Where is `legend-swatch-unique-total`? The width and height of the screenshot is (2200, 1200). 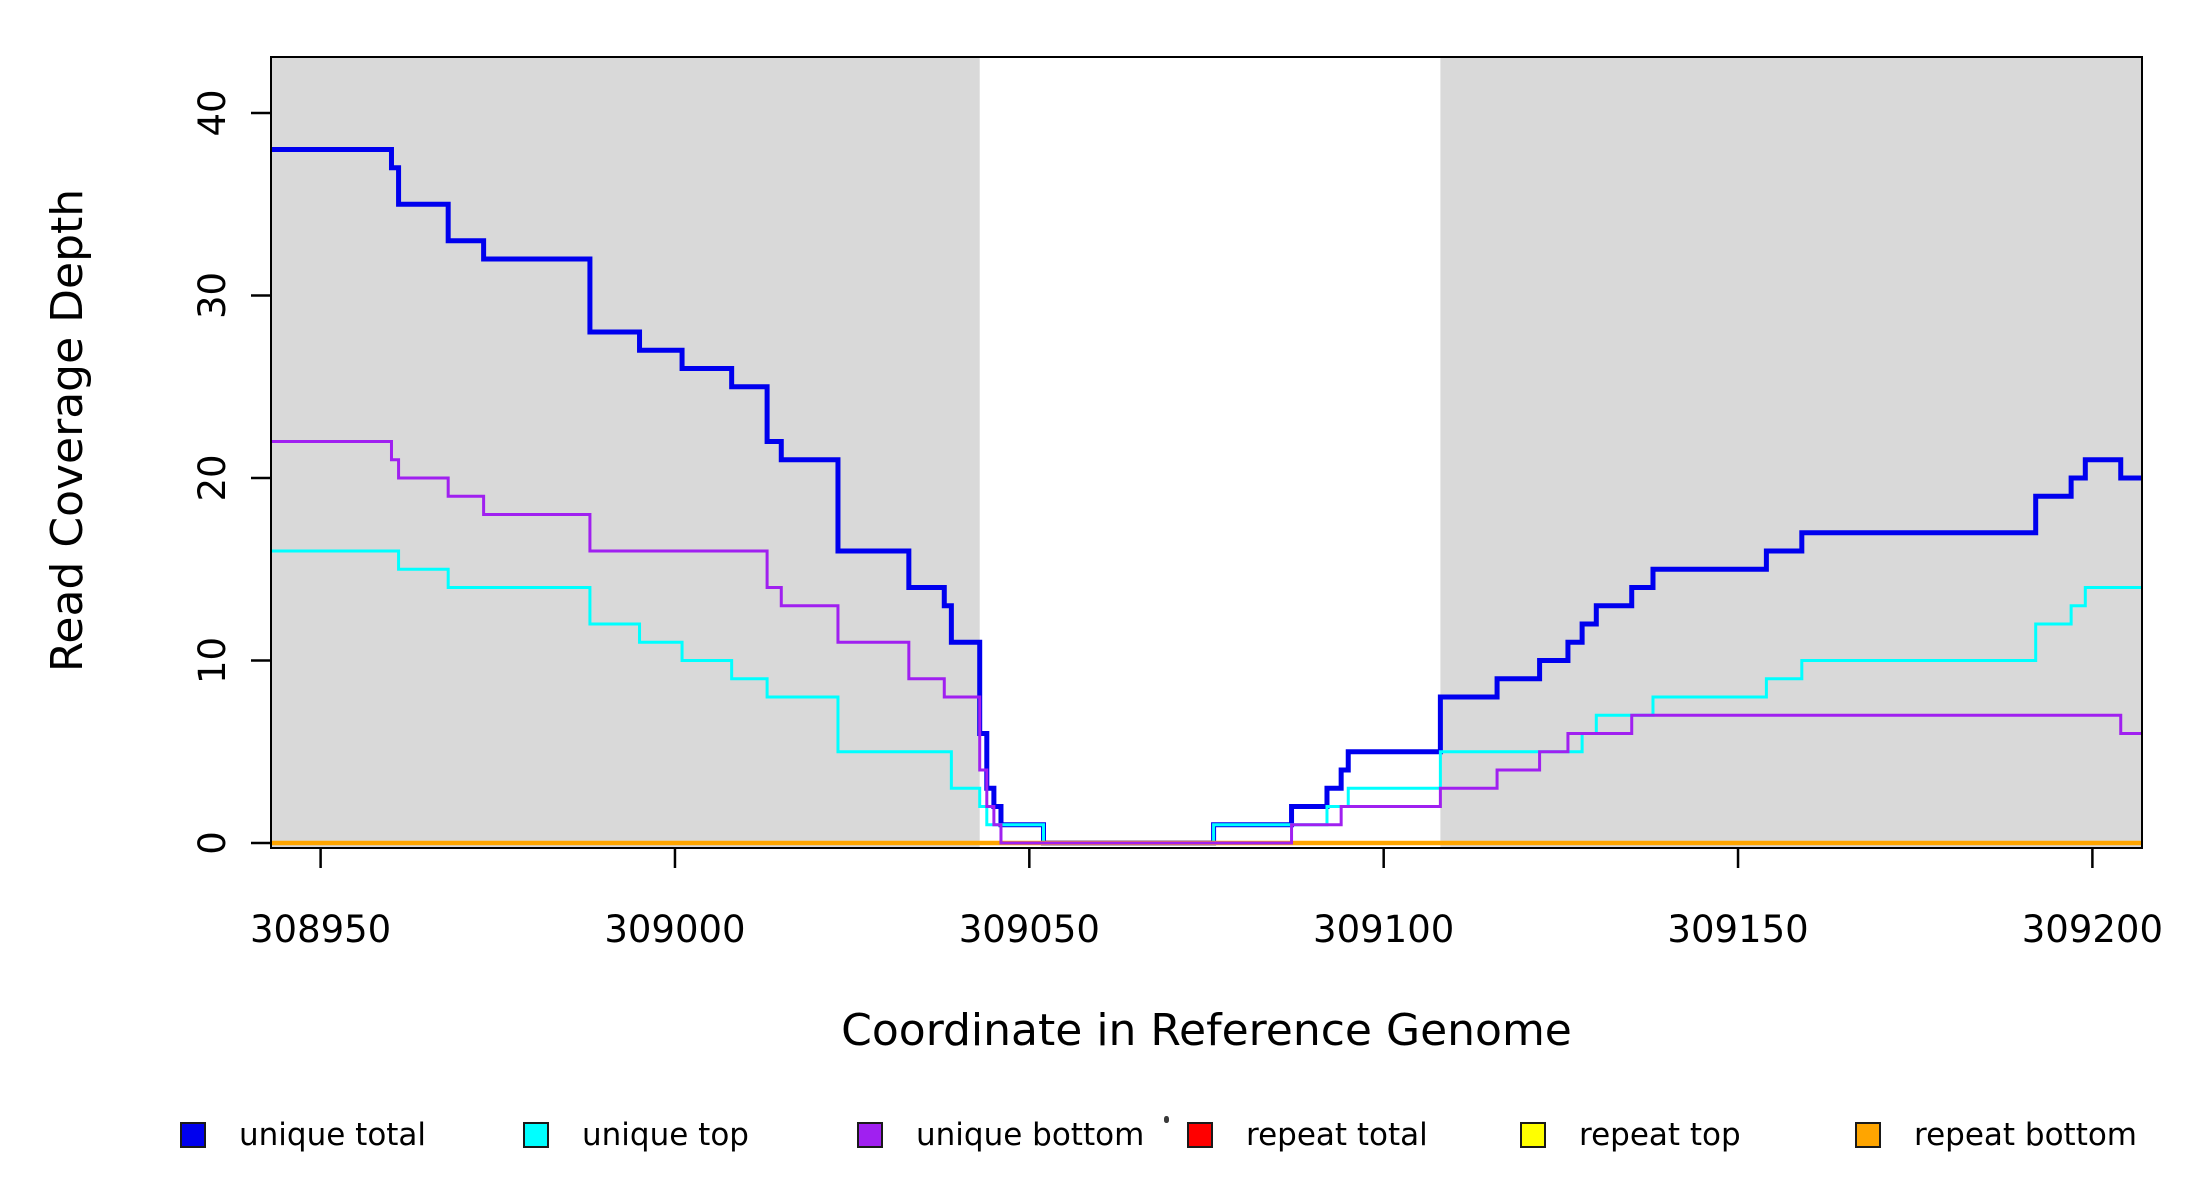
legend-swatch-unique-total is located at coordinates (193, 1135).